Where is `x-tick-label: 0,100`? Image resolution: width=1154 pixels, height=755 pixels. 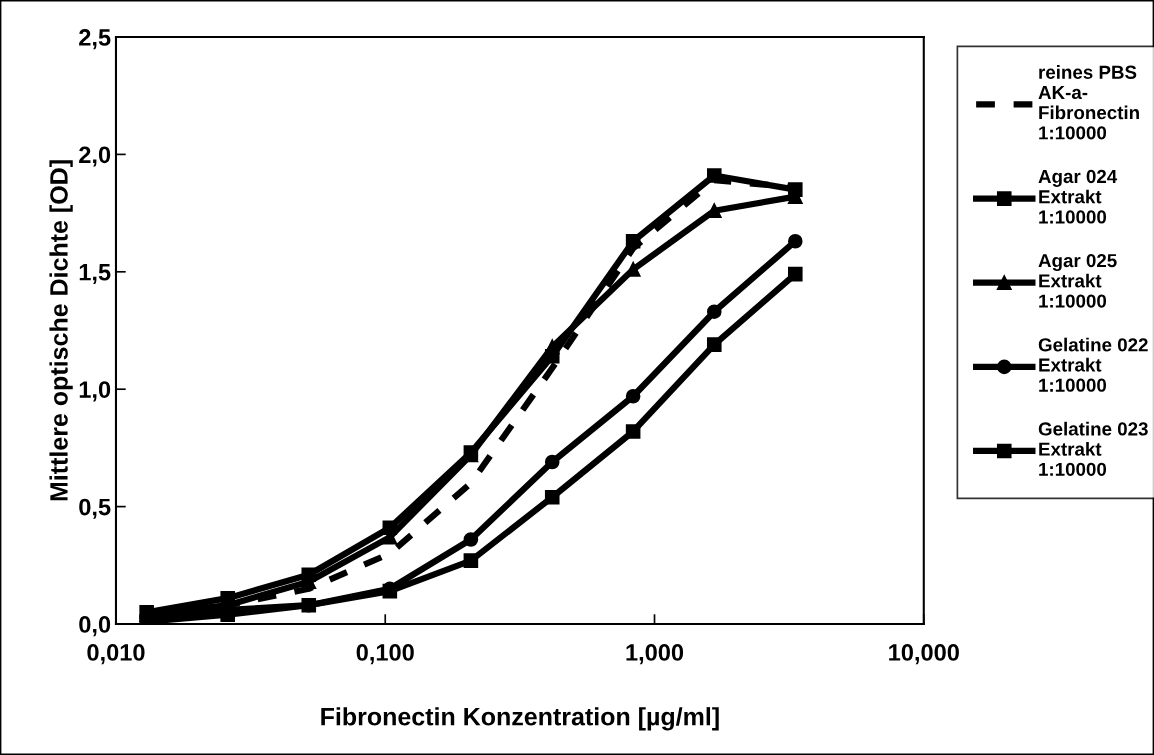
x-tick-label: 0,100 is located at coordinates (385, 654).